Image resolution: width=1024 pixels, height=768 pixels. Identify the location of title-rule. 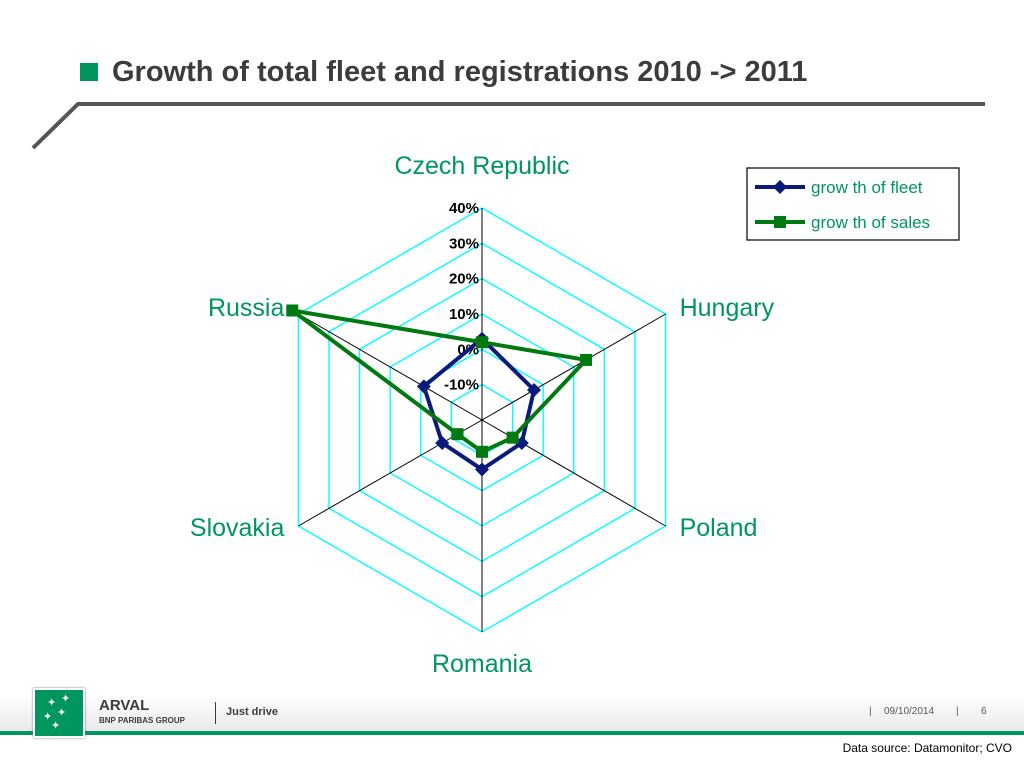
(508, 126).